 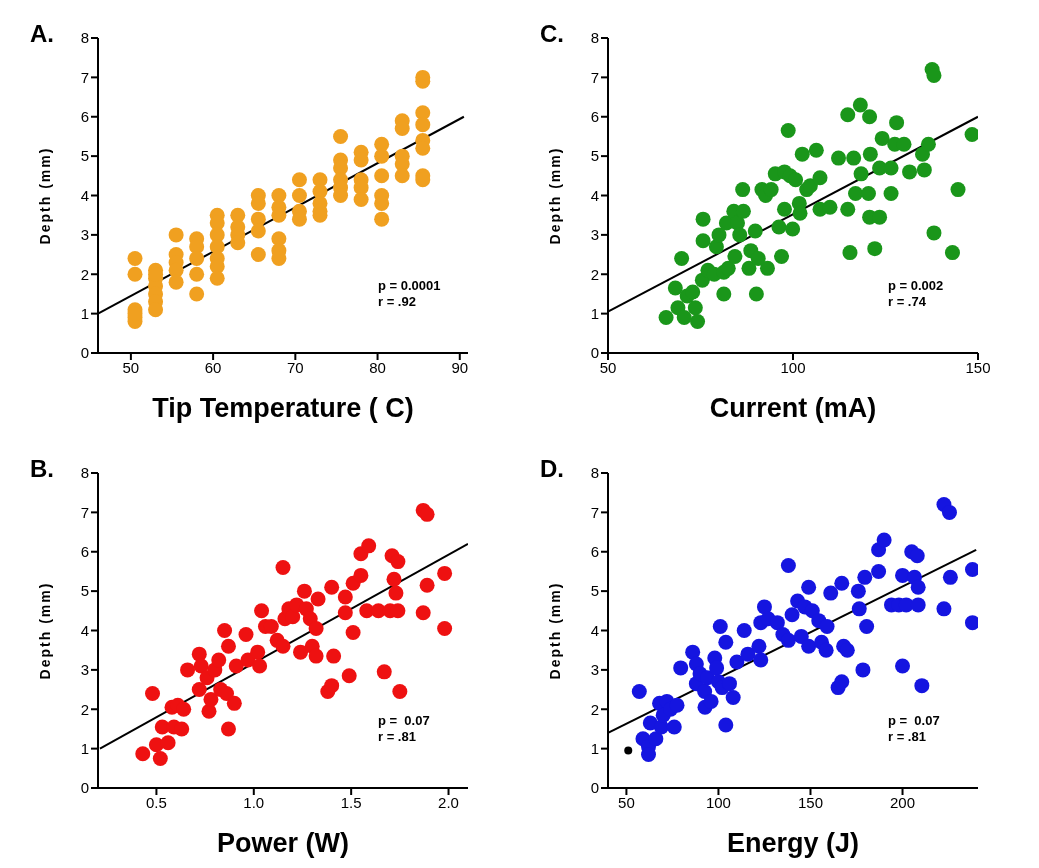 I want to click on annotation: p = 0.002, so click(x=916, y=286).